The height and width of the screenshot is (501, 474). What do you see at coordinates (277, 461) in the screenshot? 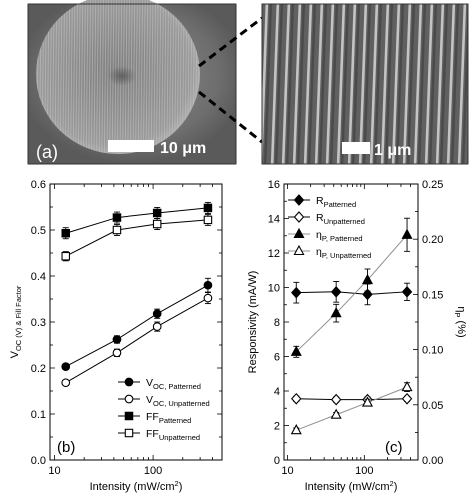
I see `y-tick-label: 0` at bounding box center [277, 461].